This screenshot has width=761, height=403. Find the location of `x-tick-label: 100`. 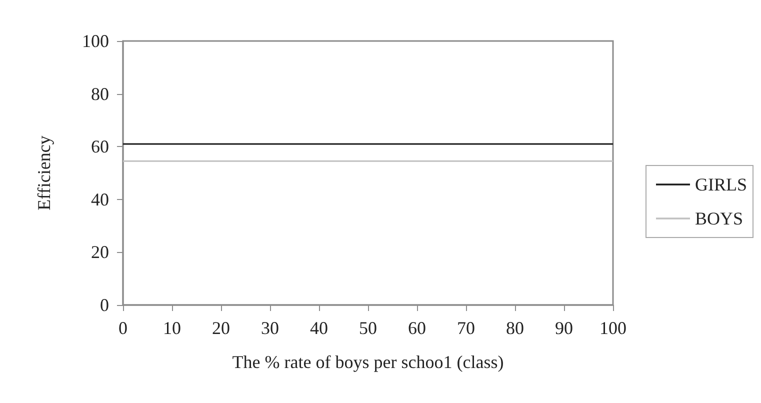

x-tick-label: 100 is located at coordinates (613, 328).